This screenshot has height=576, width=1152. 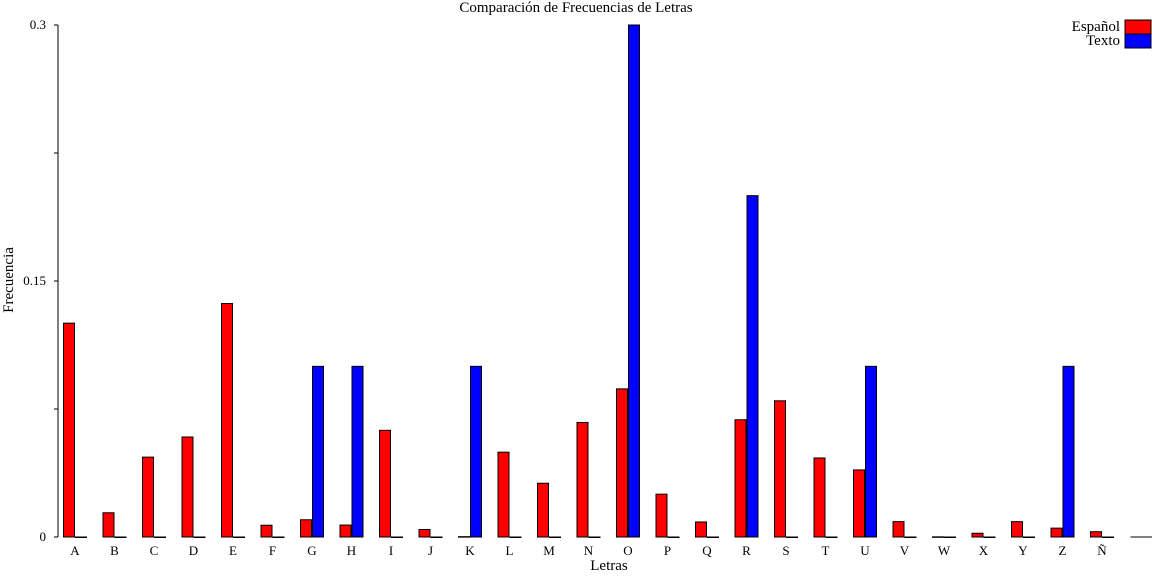 I want to click on bar-texto-Ñ, so click(x=1108, y=537).